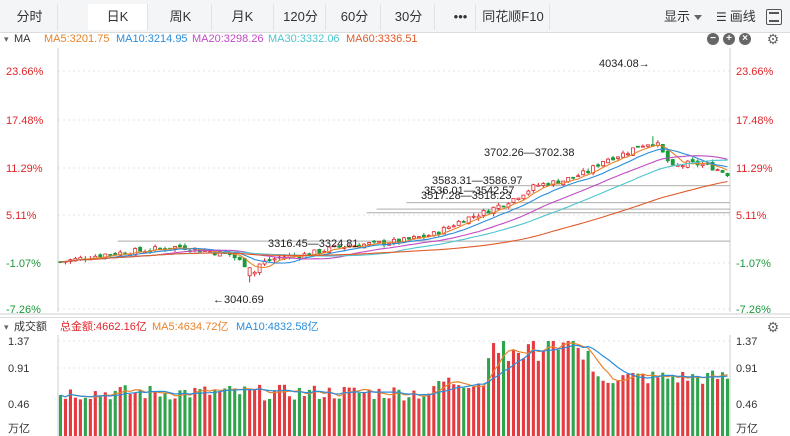  I want to click on volume-ma5-value: MA5:4634.72亿, so click(190, 327).